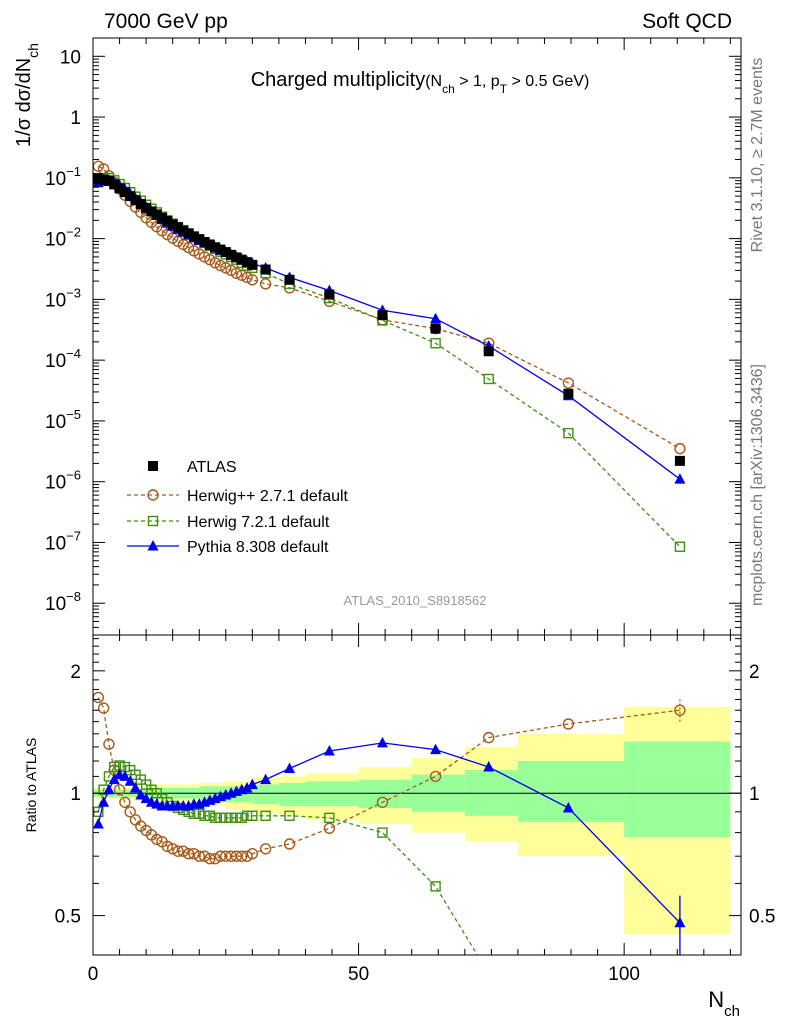 The height and width of the screenshot is (1024, 786). Describe the element at coordinates (268, 496) in the screenshot. I see `legend-label: Herwig++ 2.7.1 default` at that location.